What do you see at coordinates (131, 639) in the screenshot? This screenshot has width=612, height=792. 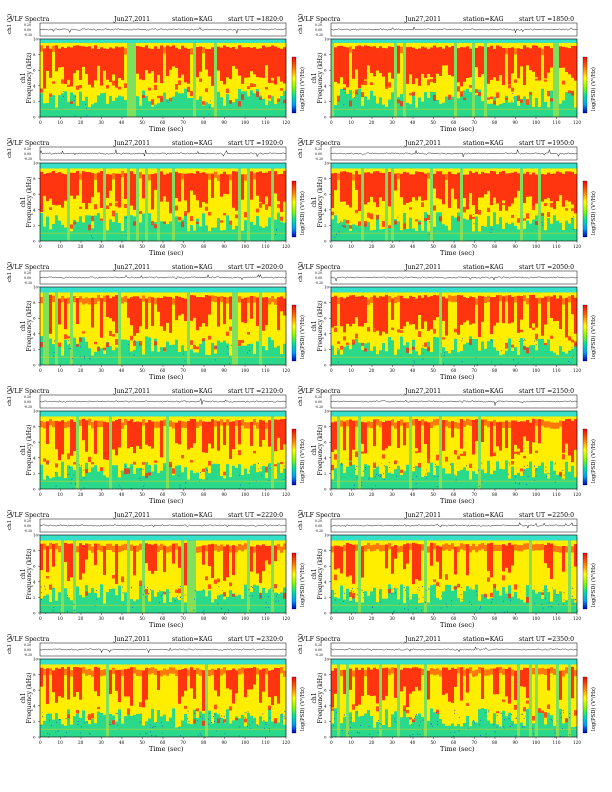 I see `panel-date: Jun27,2011` at bounding box center [131, 639].